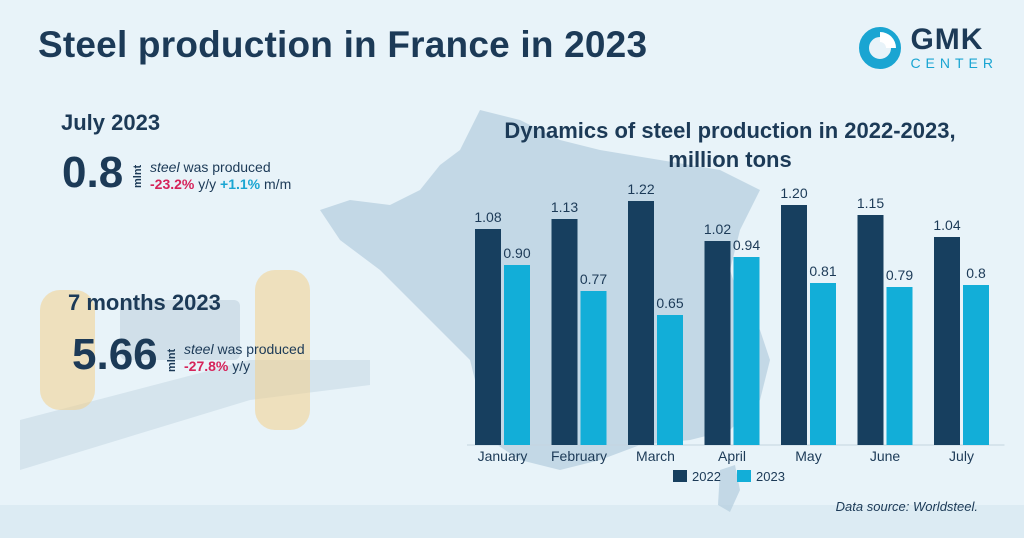  I want to click on data-label-2023-january: 0.90, so click(516, 253).